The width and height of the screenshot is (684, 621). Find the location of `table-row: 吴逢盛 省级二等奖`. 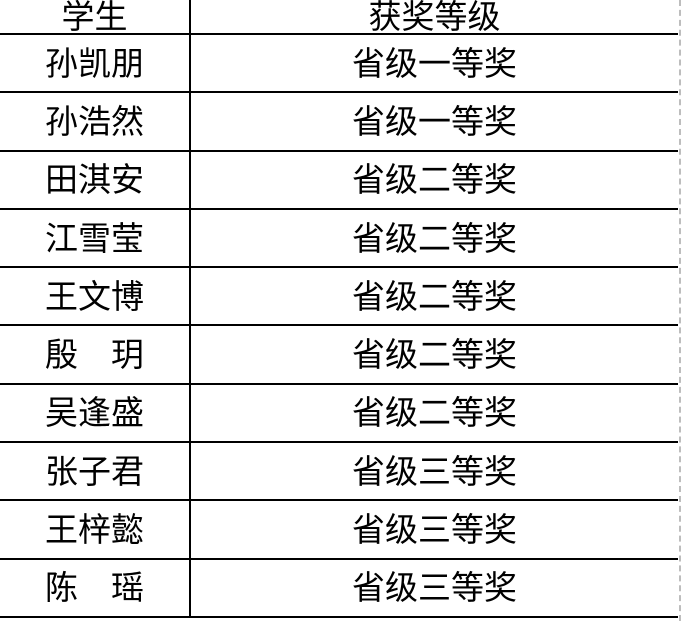

table-row: 吴逢盛 省级二等奖 is located at coordinates (339, 413).